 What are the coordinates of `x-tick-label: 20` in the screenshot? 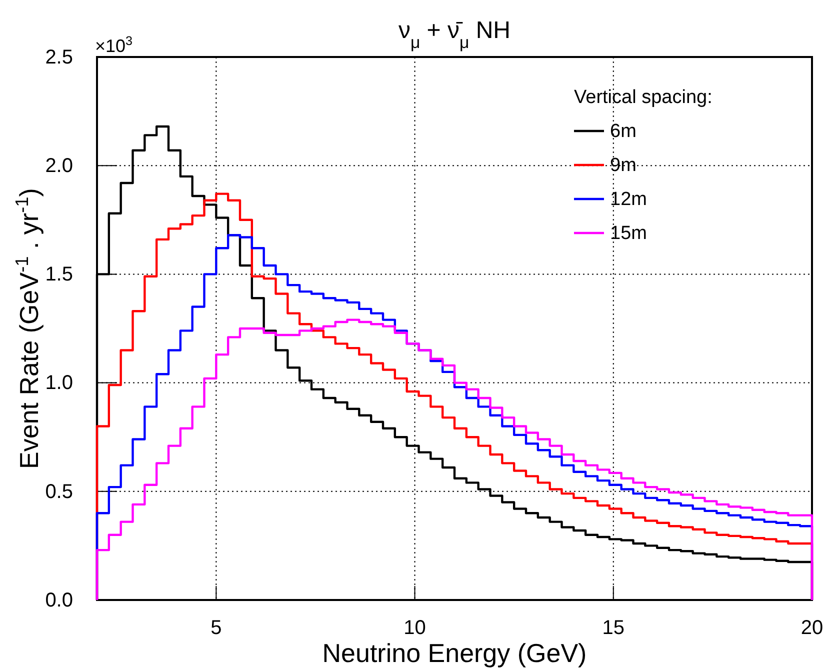 It's located at (812, 628).